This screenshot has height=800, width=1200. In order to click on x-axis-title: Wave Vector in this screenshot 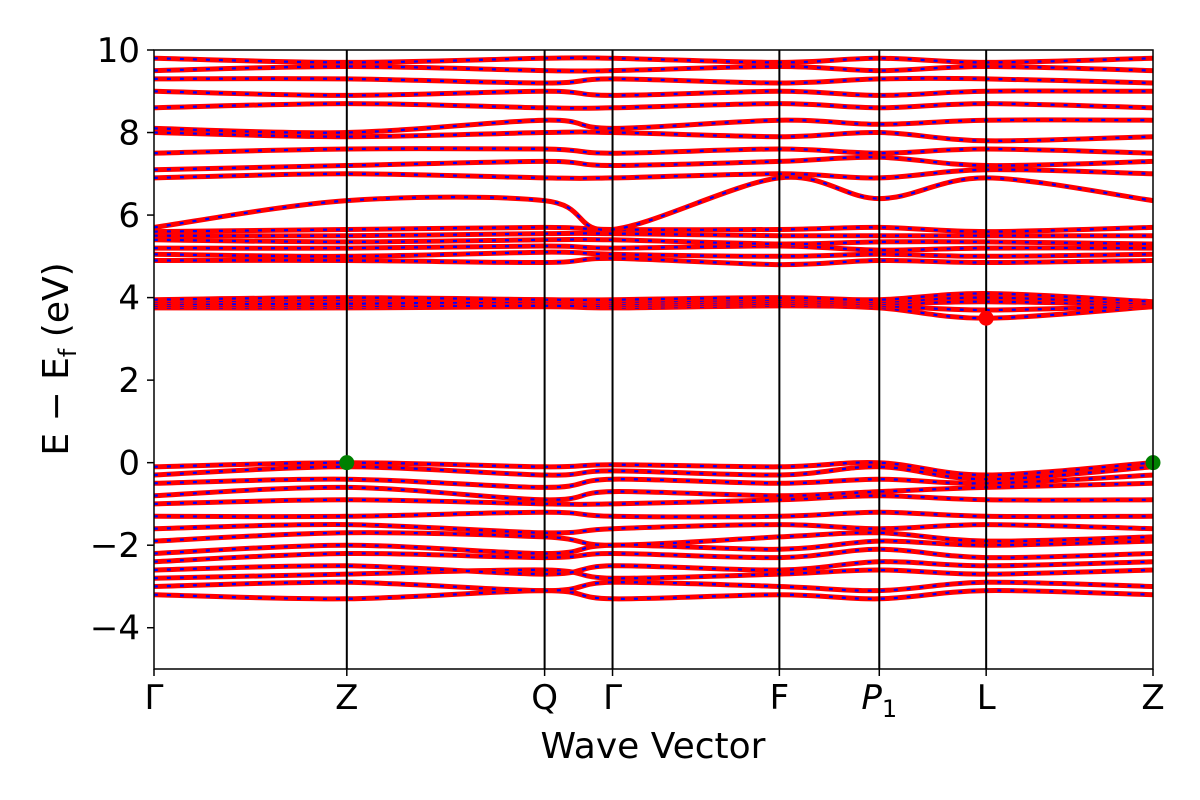, I will do `click(653, 746)`.